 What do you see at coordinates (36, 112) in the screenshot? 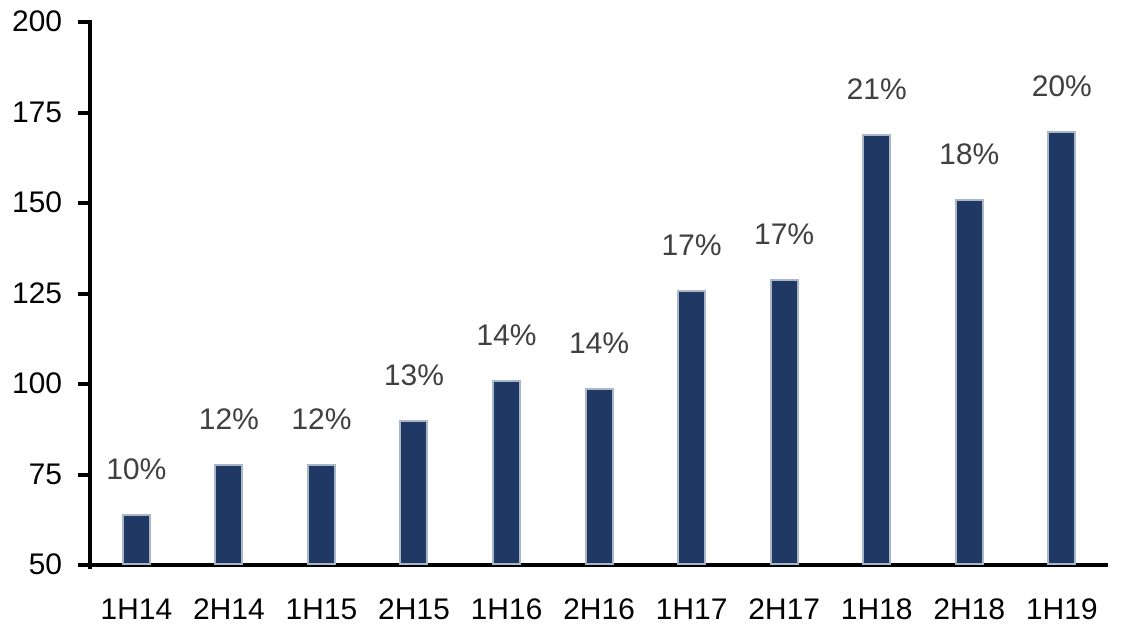
I see `y-axis-tick-label: 175` at bounding box center [36, 112].